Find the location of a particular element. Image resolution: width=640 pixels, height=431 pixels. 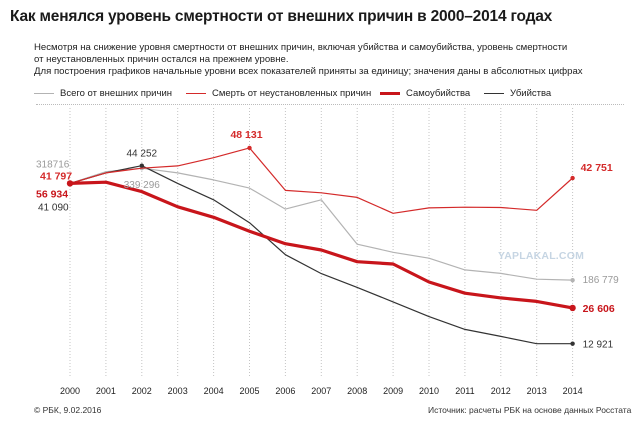

legend-label-total: Всего от внешних причин is located at coordinates (116, 93).